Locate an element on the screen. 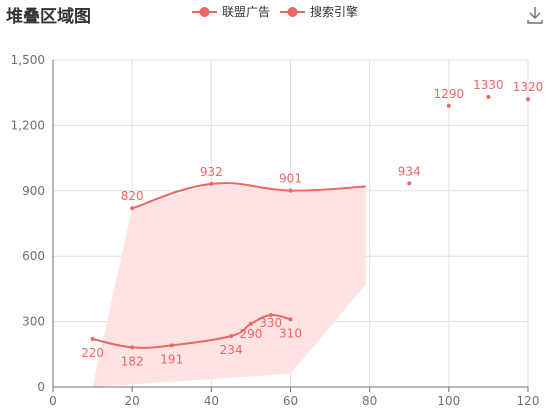 The image size is (550, 420). series-1-data-label: 220 is located at coordinates (92, 353).